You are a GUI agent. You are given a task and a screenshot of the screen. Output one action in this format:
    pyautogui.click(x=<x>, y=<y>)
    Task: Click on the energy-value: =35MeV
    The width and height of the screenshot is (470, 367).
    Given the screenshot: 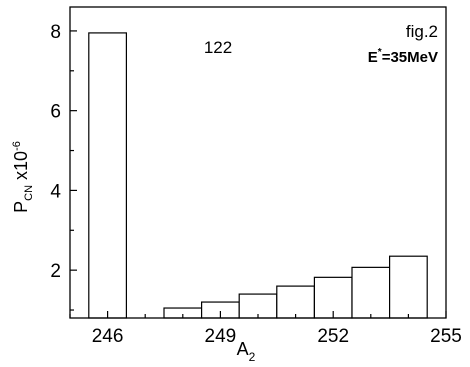 What is the action you would take?
    pyautogui.click(x=410, y=57)
    